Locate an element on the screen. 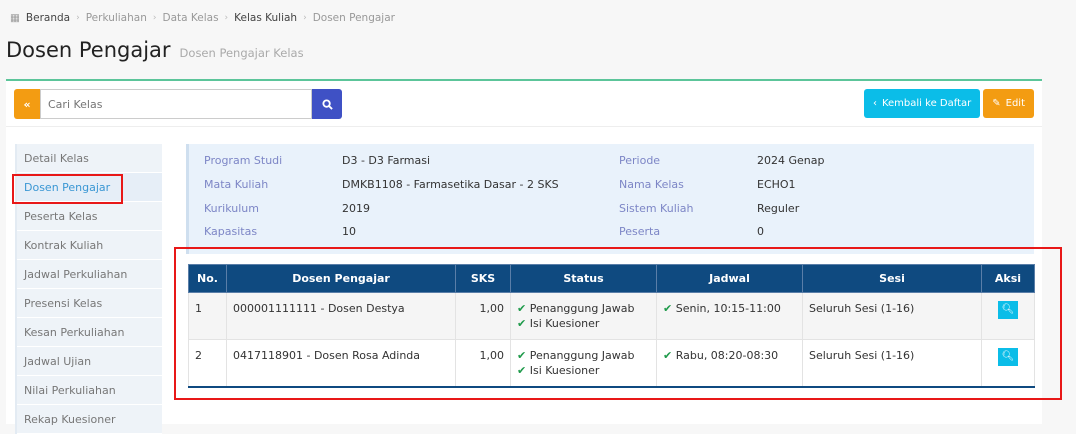 The width and height of the screenshot is (1076, 434). jadwal-text: Rabu, 08:20-08:30 is located at coordinates (727, 355).